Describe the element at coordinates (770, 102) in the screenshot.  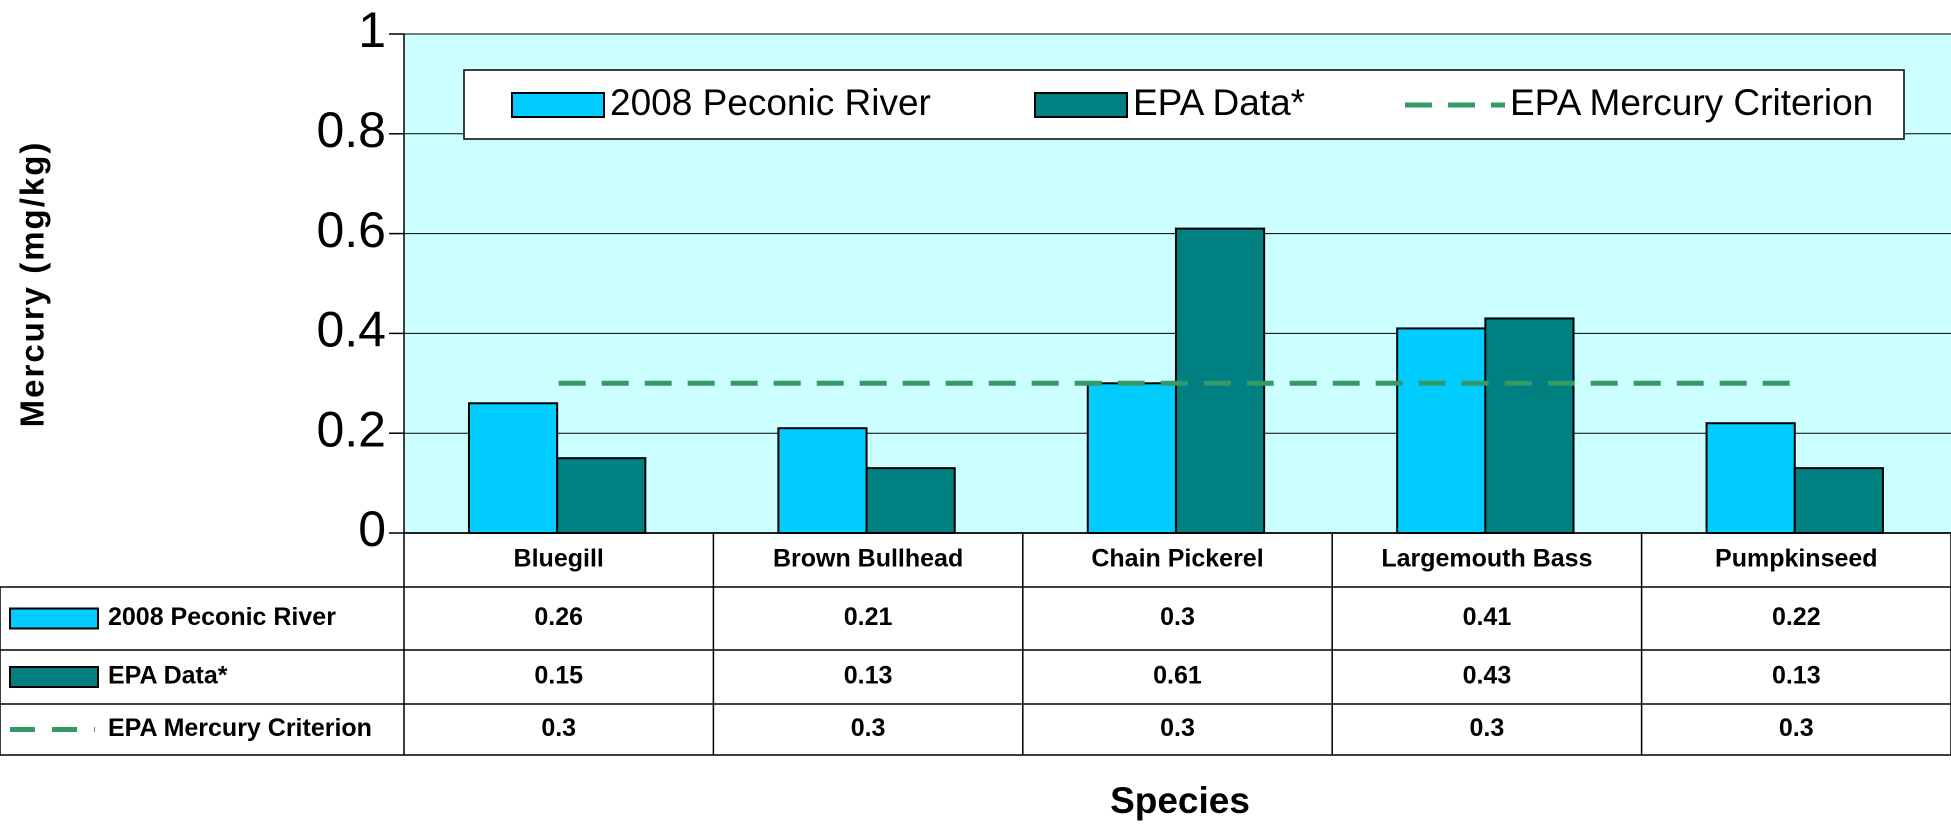
I see `legend-label: 2008 Peconic River` at that location.